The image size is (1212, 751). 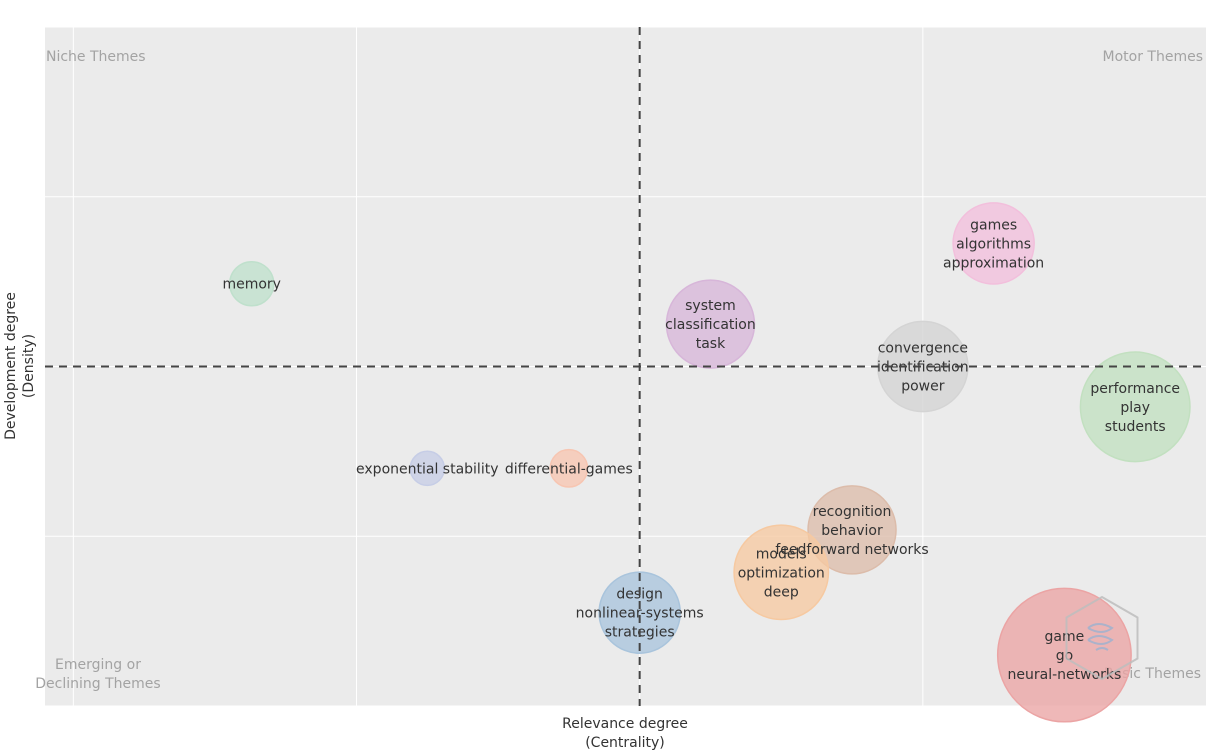 I want to click on bubble-label-line: performance, so click(x=1135, y=389).